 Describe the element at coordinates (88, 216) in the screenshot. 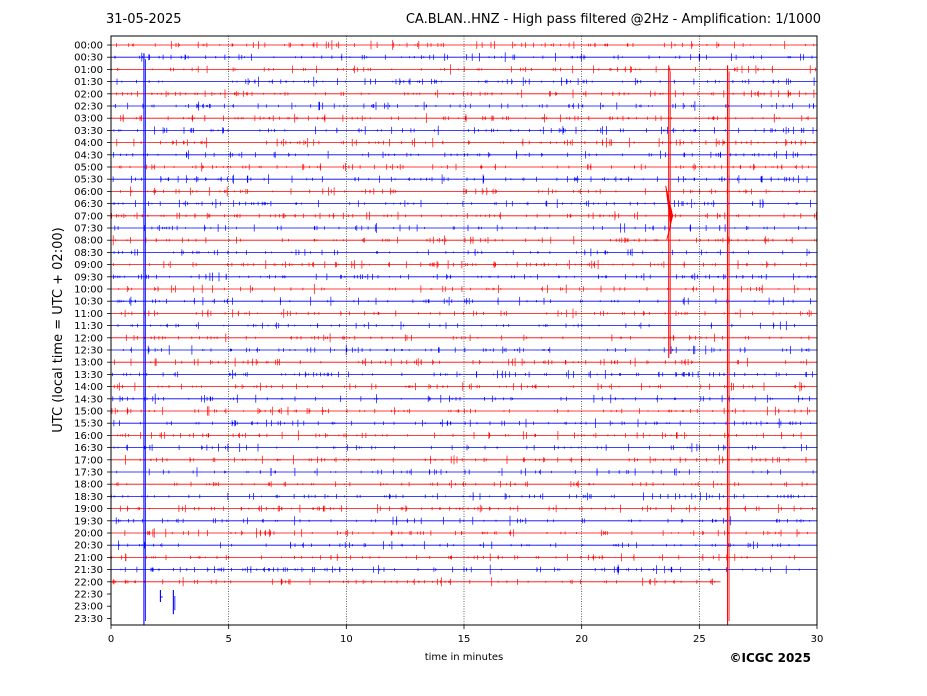

I see `y-tick-label: 07:00` at that location.